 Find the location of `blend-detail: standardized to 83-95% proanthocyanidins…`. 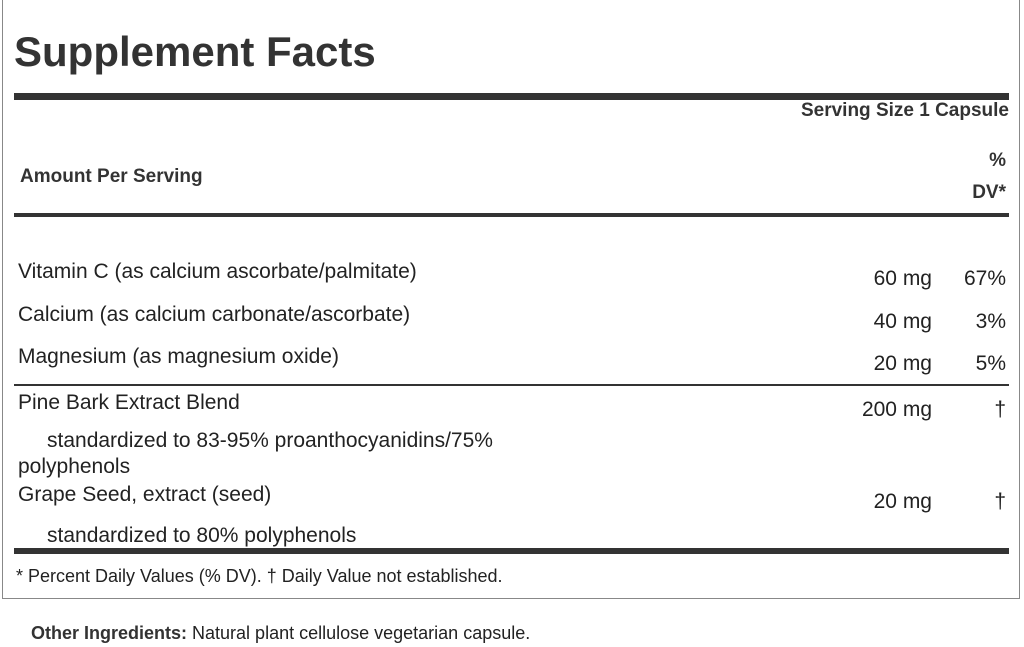

blend-detail: standardized to 83-95% proanthocyanidins… is located at coordinates (270, 440).